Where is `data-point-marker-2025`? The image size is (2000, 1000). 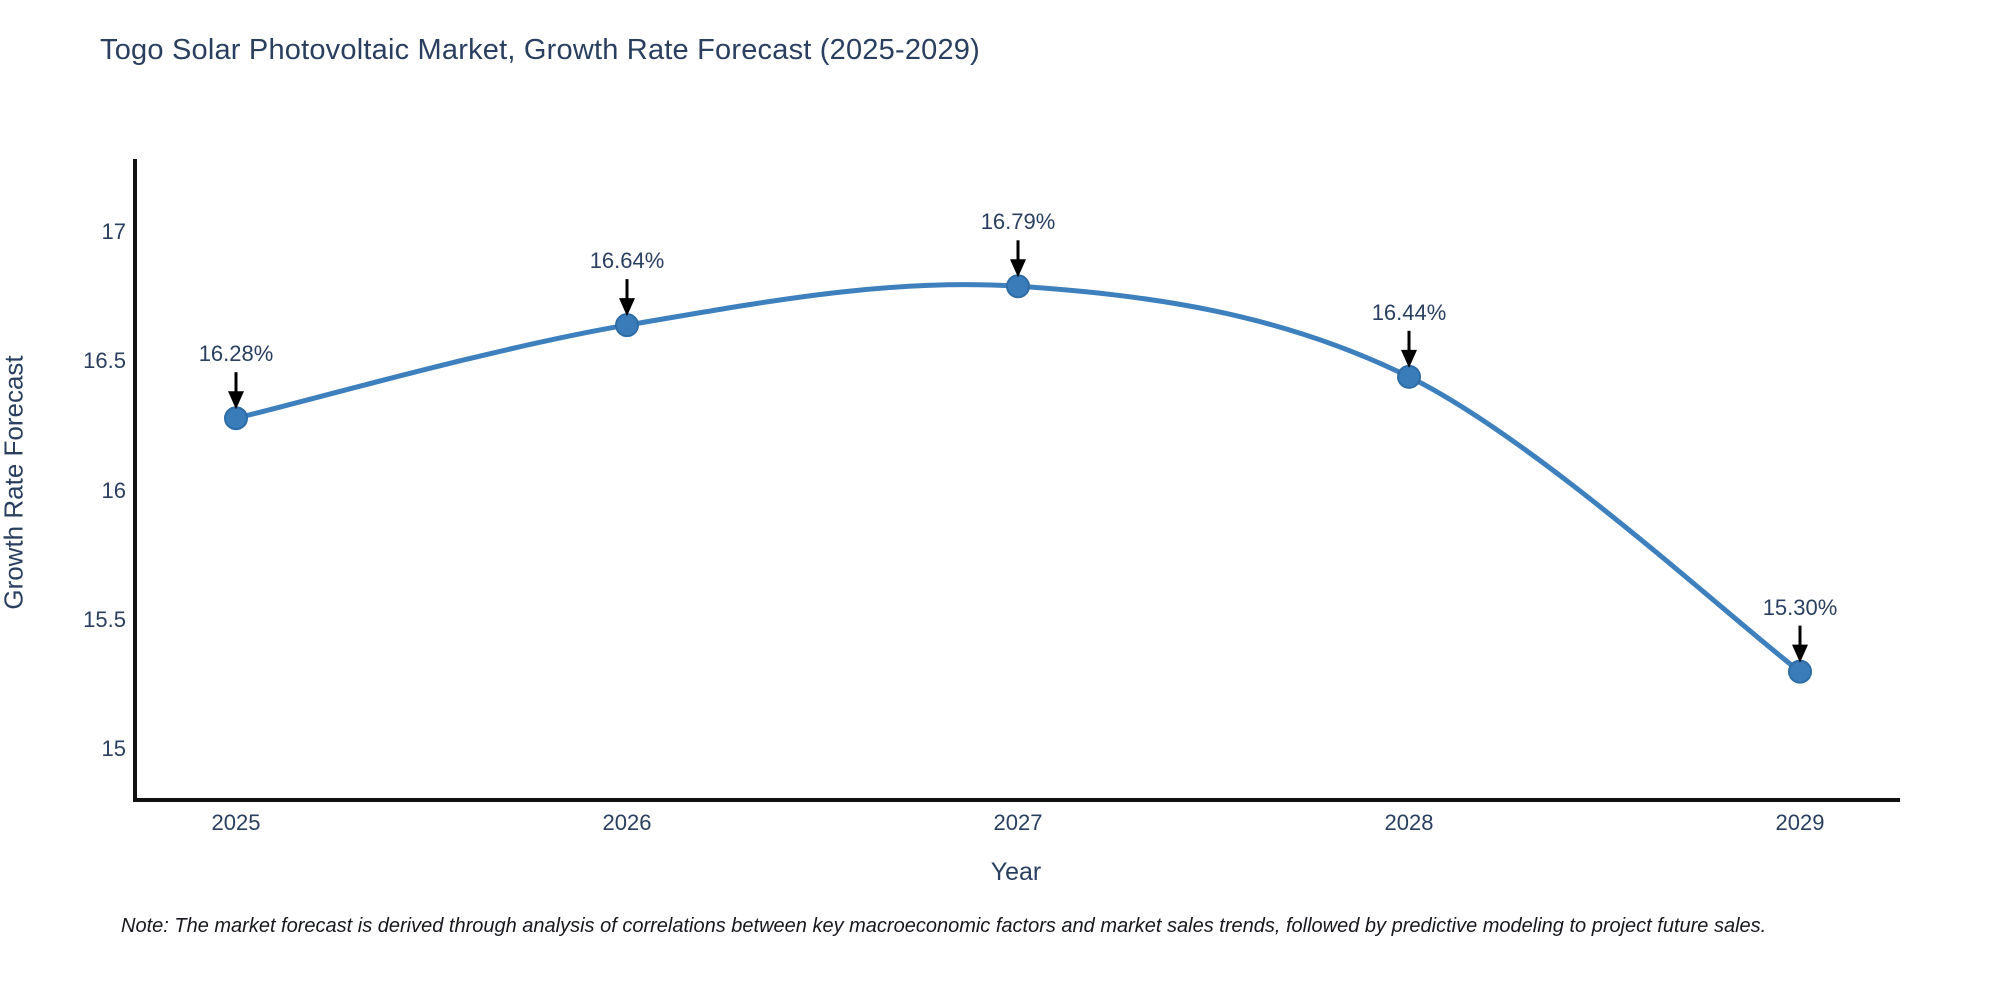 data-point-marker-2025 is located at coordinates (236, 418).